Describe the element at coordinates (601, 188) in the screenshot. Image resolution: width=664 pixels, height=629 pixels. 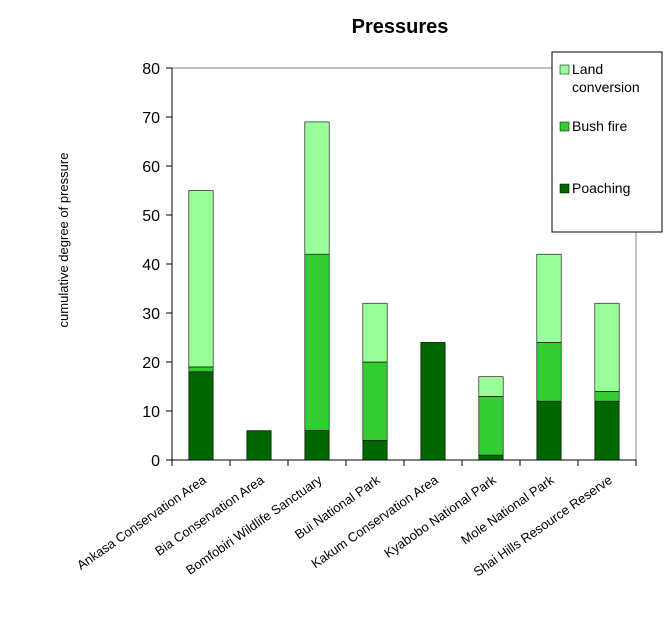
I see `legend-label: Poaching` at that location.